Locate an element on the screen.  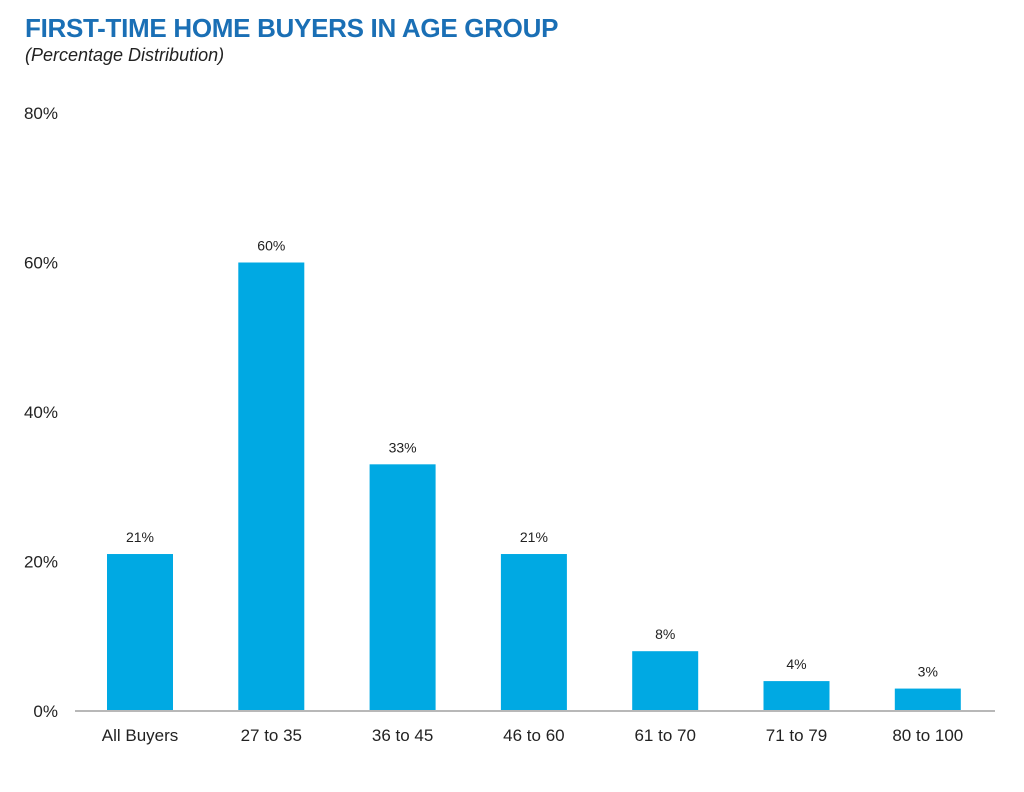
bar-value-label: 33% is located at coordinates (403, 447).